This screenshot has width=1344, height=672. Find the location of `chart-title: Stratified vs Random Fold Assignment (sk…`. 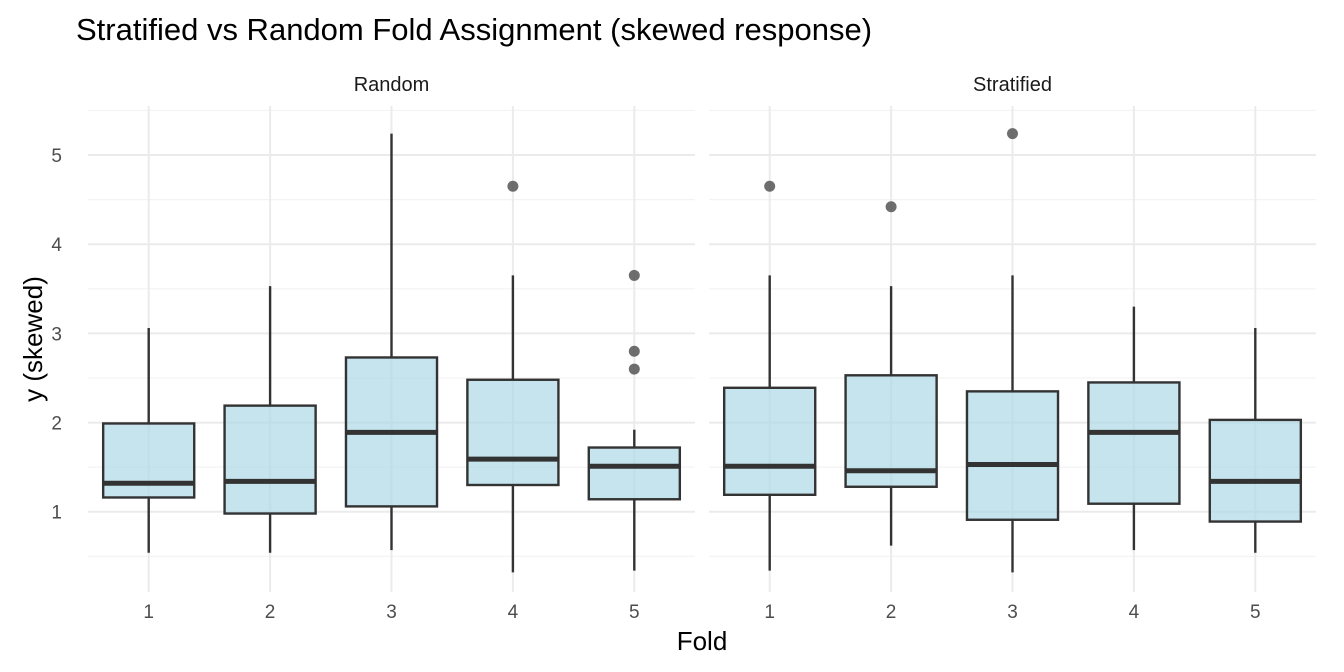

chart-title: Stratified vs Random Fold Assignment (sk… is located at coordinates (474, 29).